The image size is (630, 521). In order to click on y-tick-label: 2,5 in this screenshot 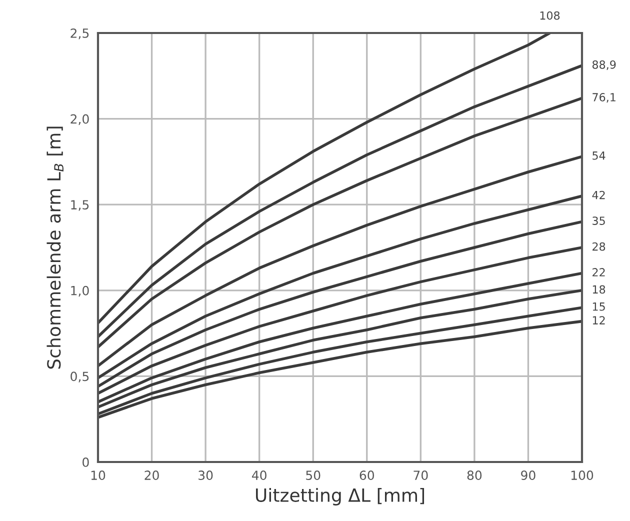, I will do `click(79, 34)`.